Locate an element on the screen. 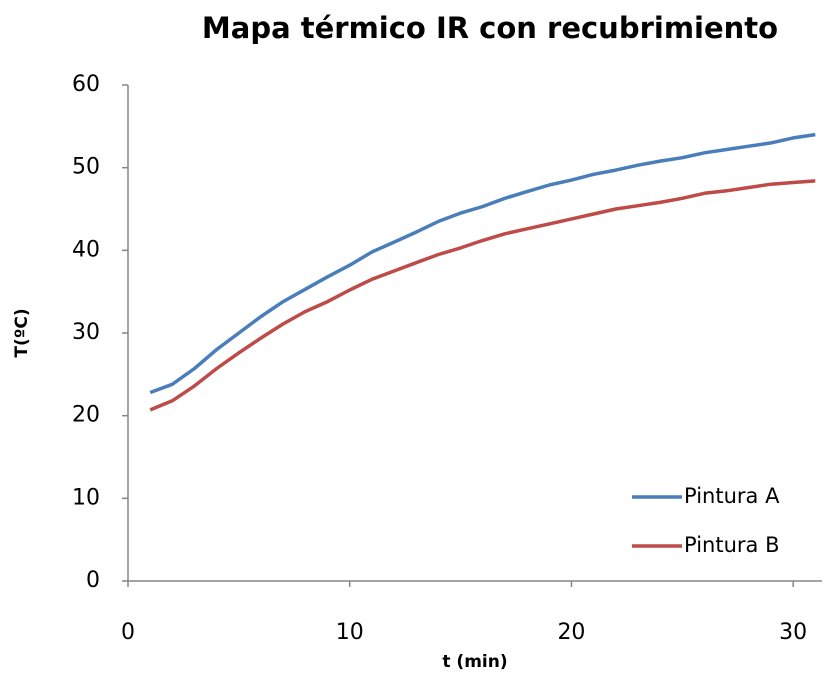 Image resolution: width=832 pixels, height=675 pixels. legend-label: Pintura B is located at coordinates (731, 545).